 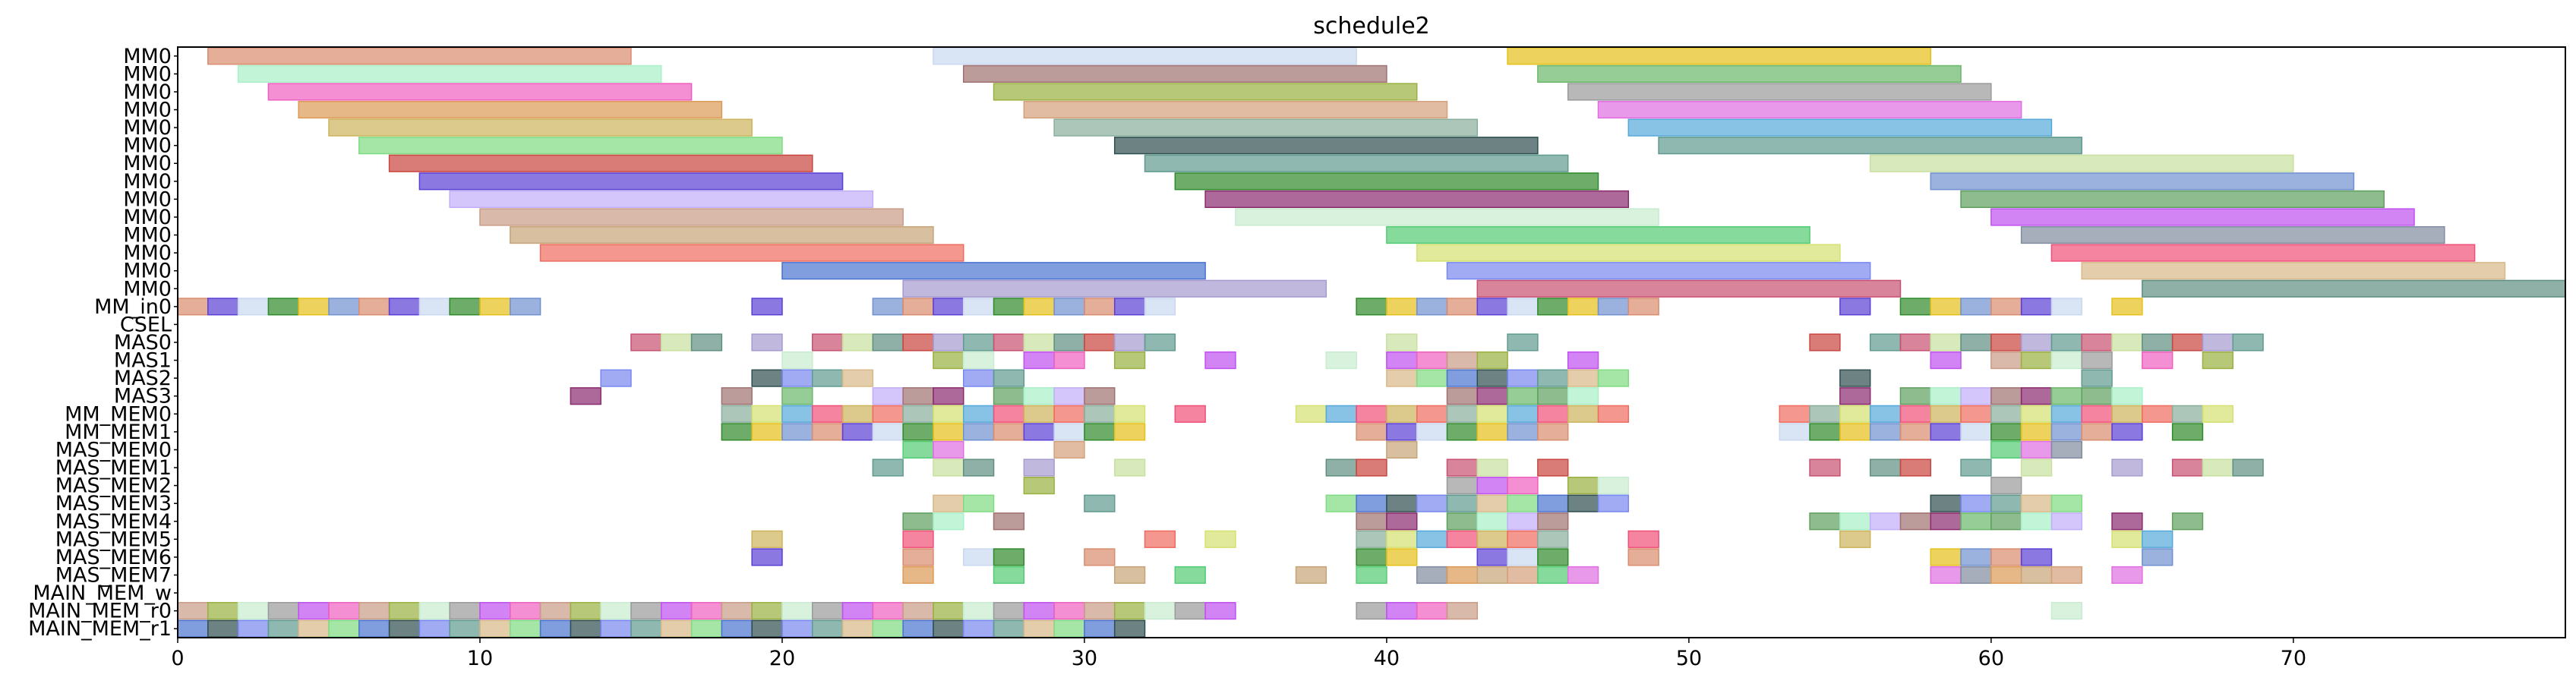 I want to click on row-label: MAS_MEM3, so click(x=113, y=503).